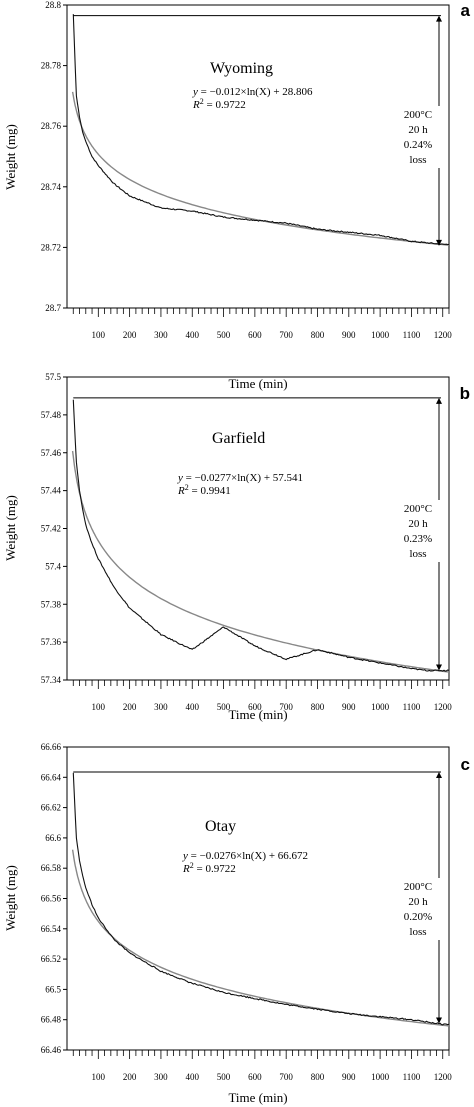  What do you see at coordinates (51, 959) in the screenshot?
I see `y-tick-label: 66.52` at bounding box center [51, 959].